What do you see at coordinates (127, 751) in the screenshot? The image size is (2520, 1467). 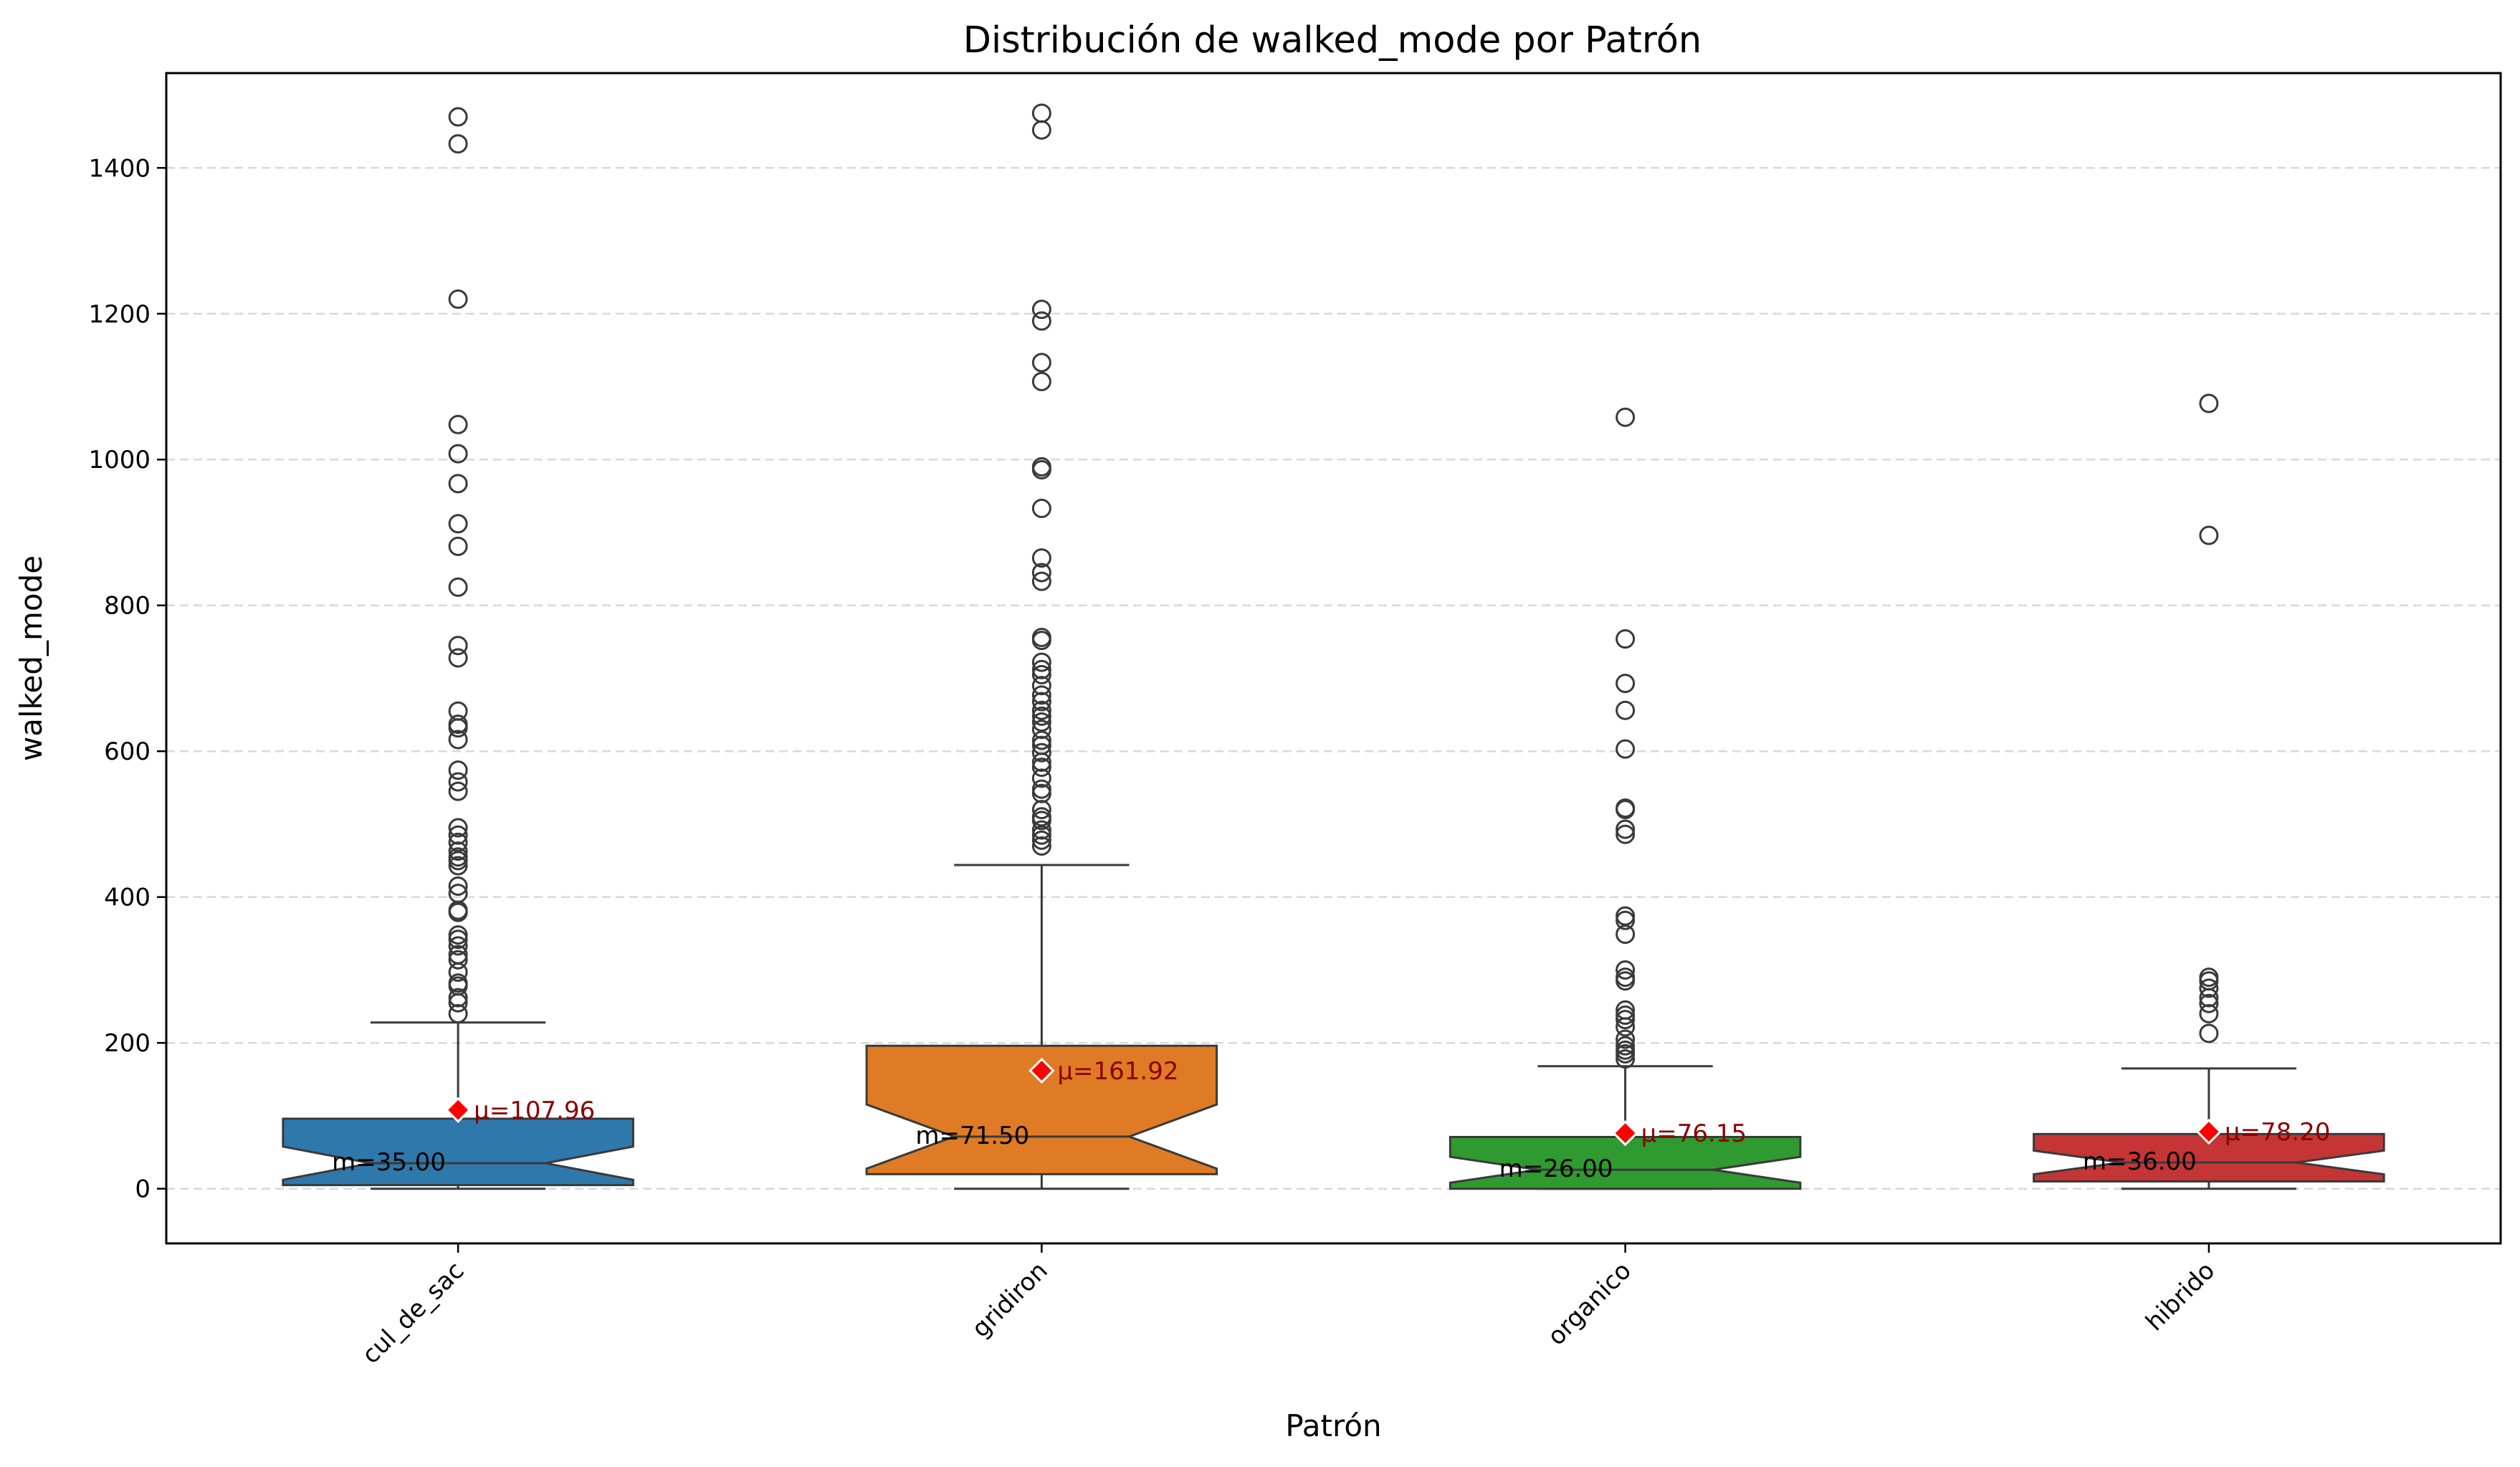 I see `y-tick-label: 600` at bounding box center [127, 751].